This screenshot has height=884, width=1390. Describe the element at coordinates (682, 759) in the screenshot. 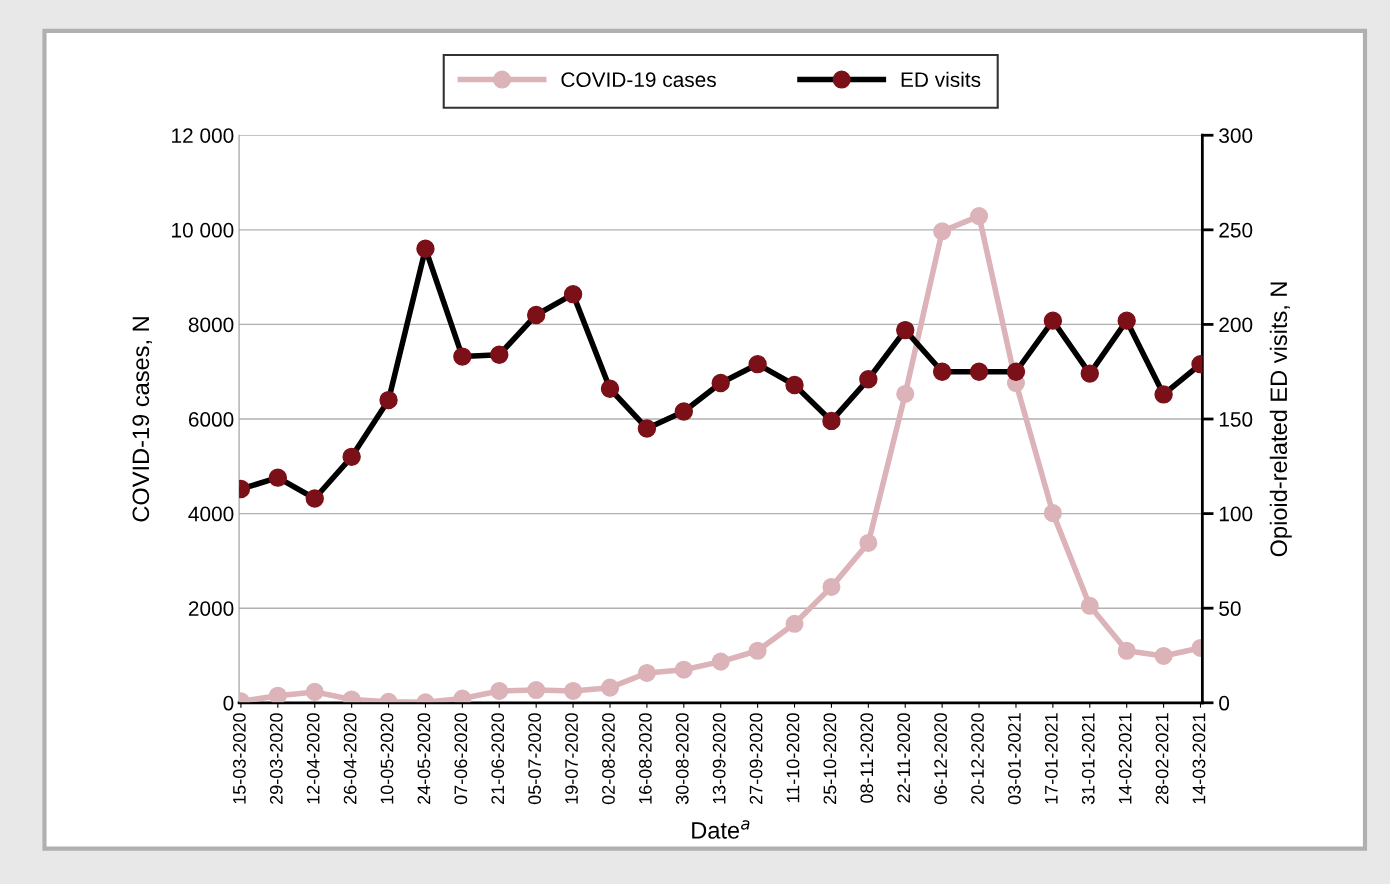

I see `x-tick-label: 30-08-2020` at that location.